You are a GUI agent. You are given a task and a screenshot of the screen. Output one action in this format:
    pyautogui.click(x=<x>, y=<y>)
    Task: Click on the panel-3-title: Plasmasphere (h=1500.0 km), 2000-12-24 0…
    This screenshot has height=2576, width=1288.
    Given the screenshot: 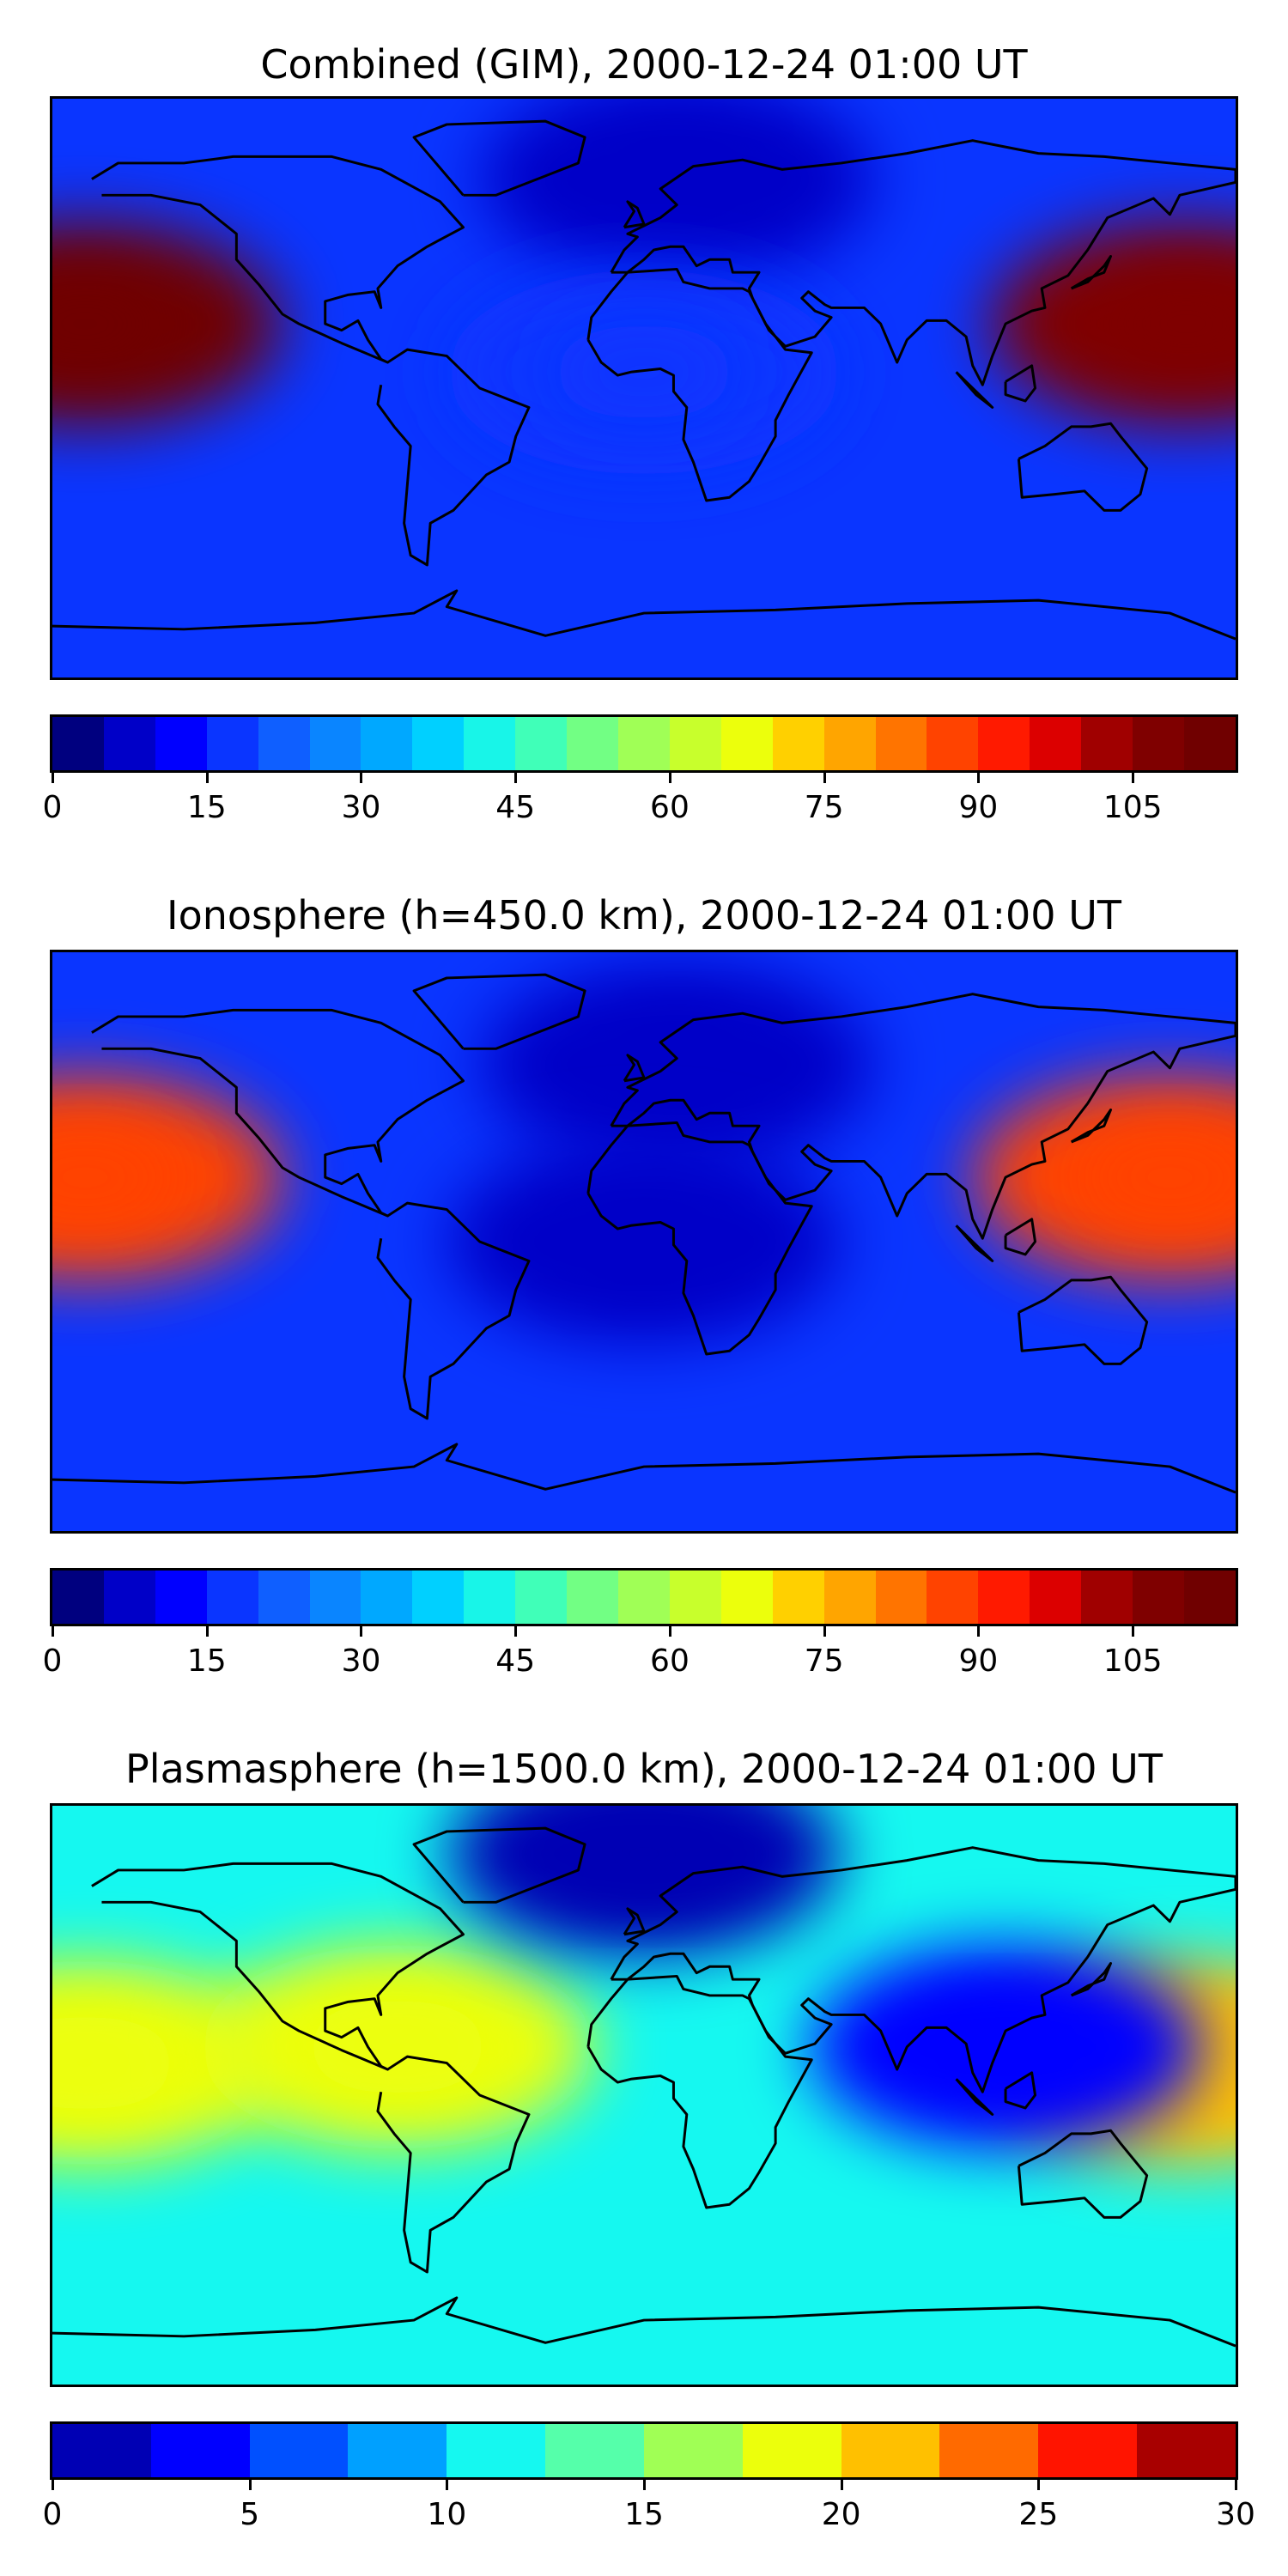 What is the action you would take?
    pyautogui.click(x=644, y=1769)
    